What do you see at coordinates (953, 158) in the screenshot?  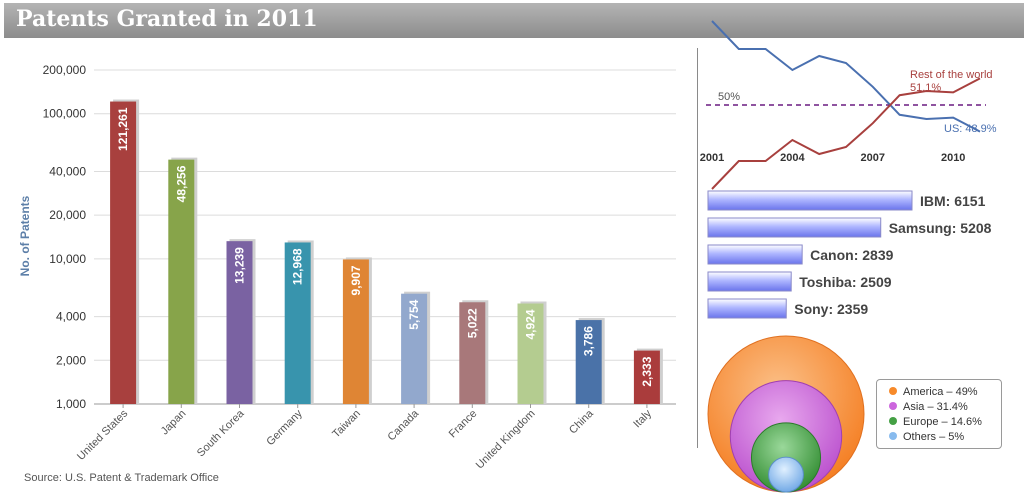 I see `x-tick-label: 2010` at bounding box center [953, 158].